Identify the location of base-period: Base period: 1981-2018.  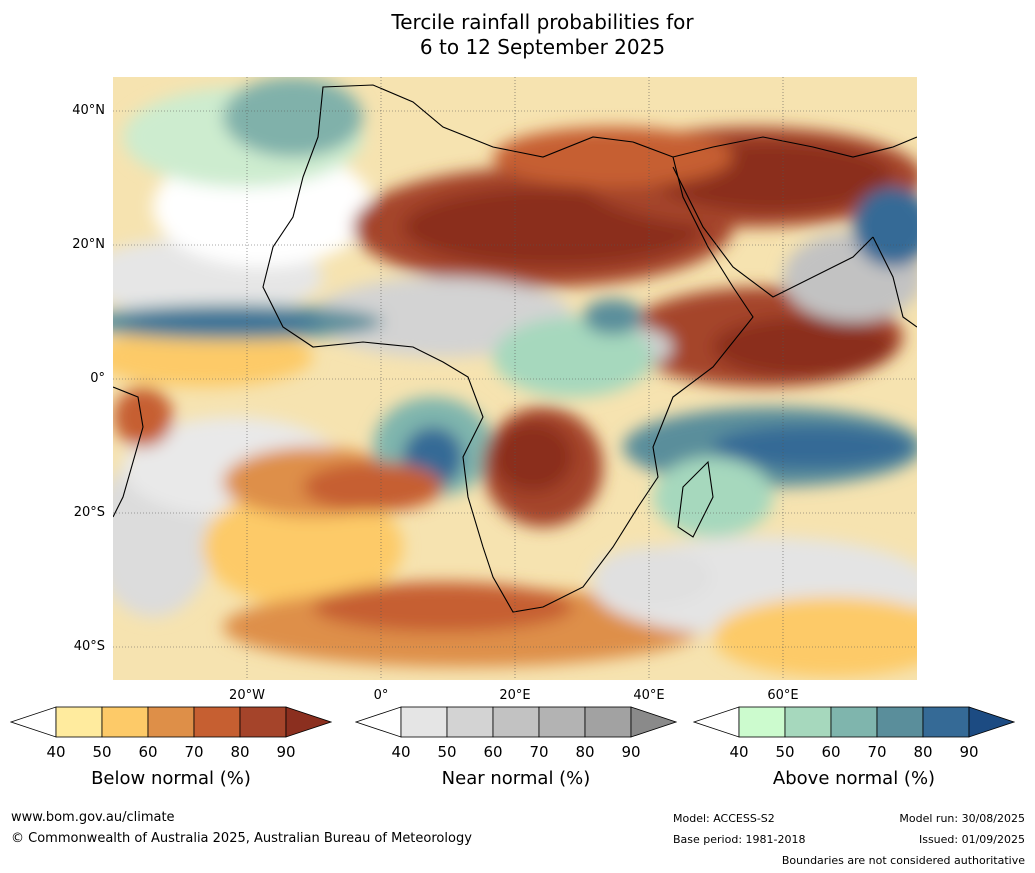
(739, 839).